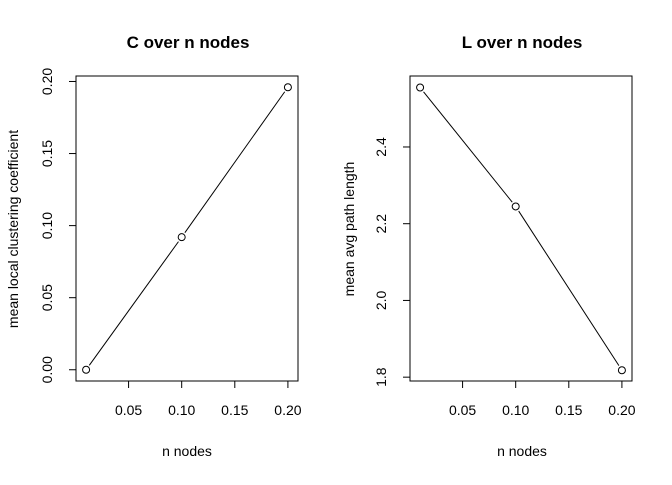 This screenshot has height=485, width=672. I want to click on y-tick-label: 0.15, so click(47, 153).